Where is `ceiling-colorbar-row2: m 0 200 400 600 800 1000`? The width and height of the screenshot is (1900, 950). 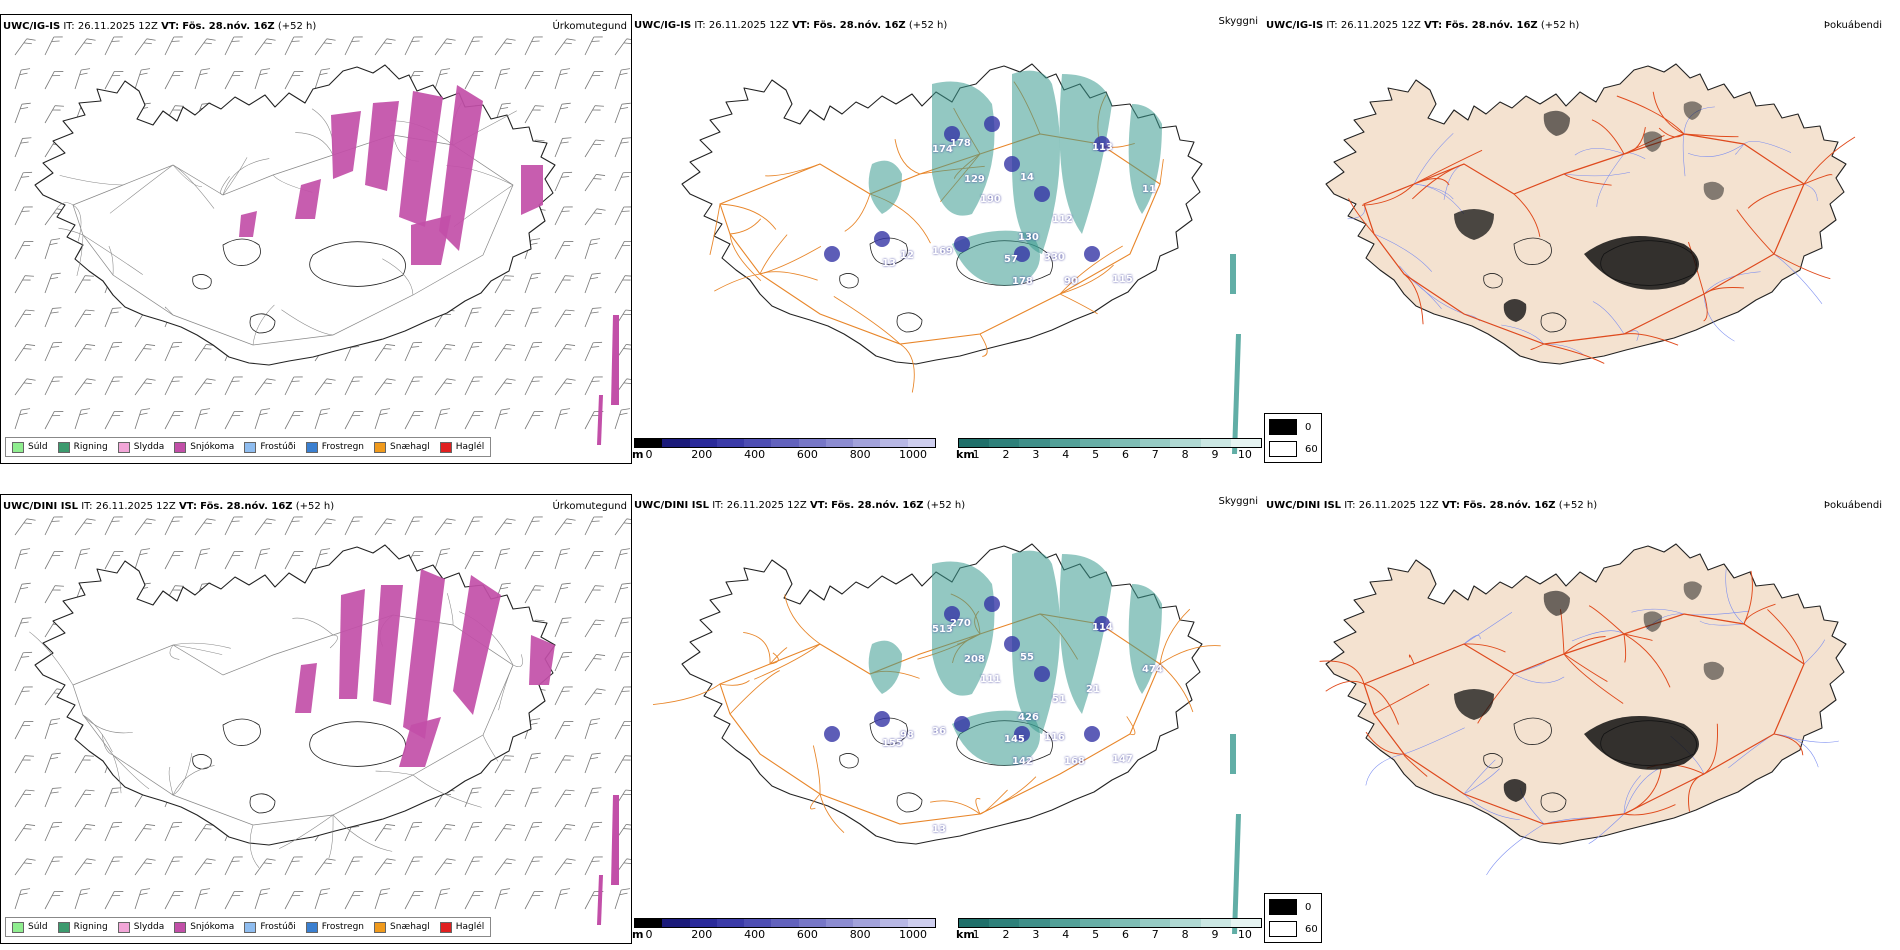 ceiling-colorbar-row2: m 0 200 400 600 800 1000 is located at coordinates (784, 929).